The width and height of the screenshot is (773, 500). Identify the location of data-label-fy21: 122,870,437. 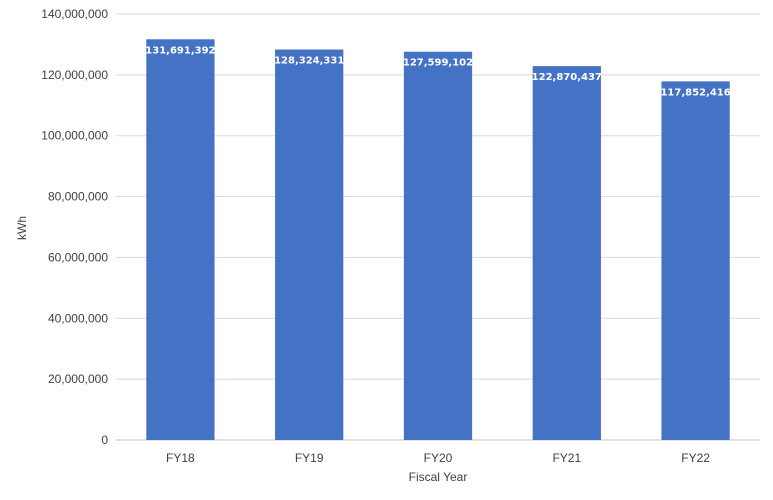
(567, 77).